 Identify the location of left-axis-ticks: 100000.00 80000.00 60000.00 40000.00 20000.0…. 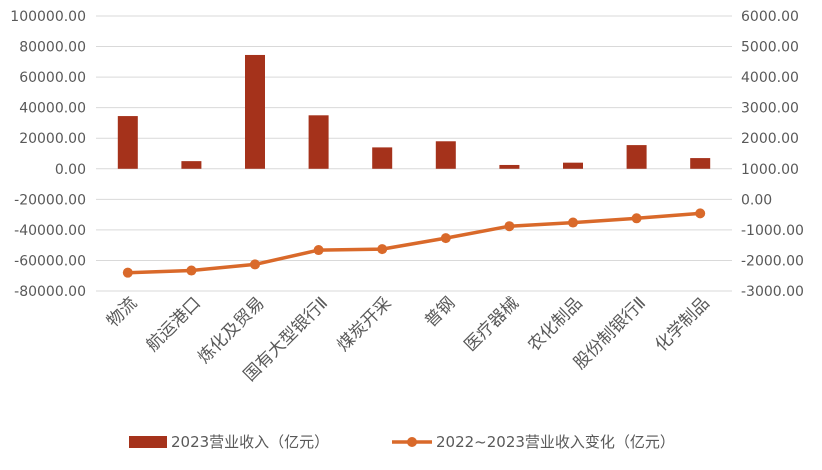
(48, 154).